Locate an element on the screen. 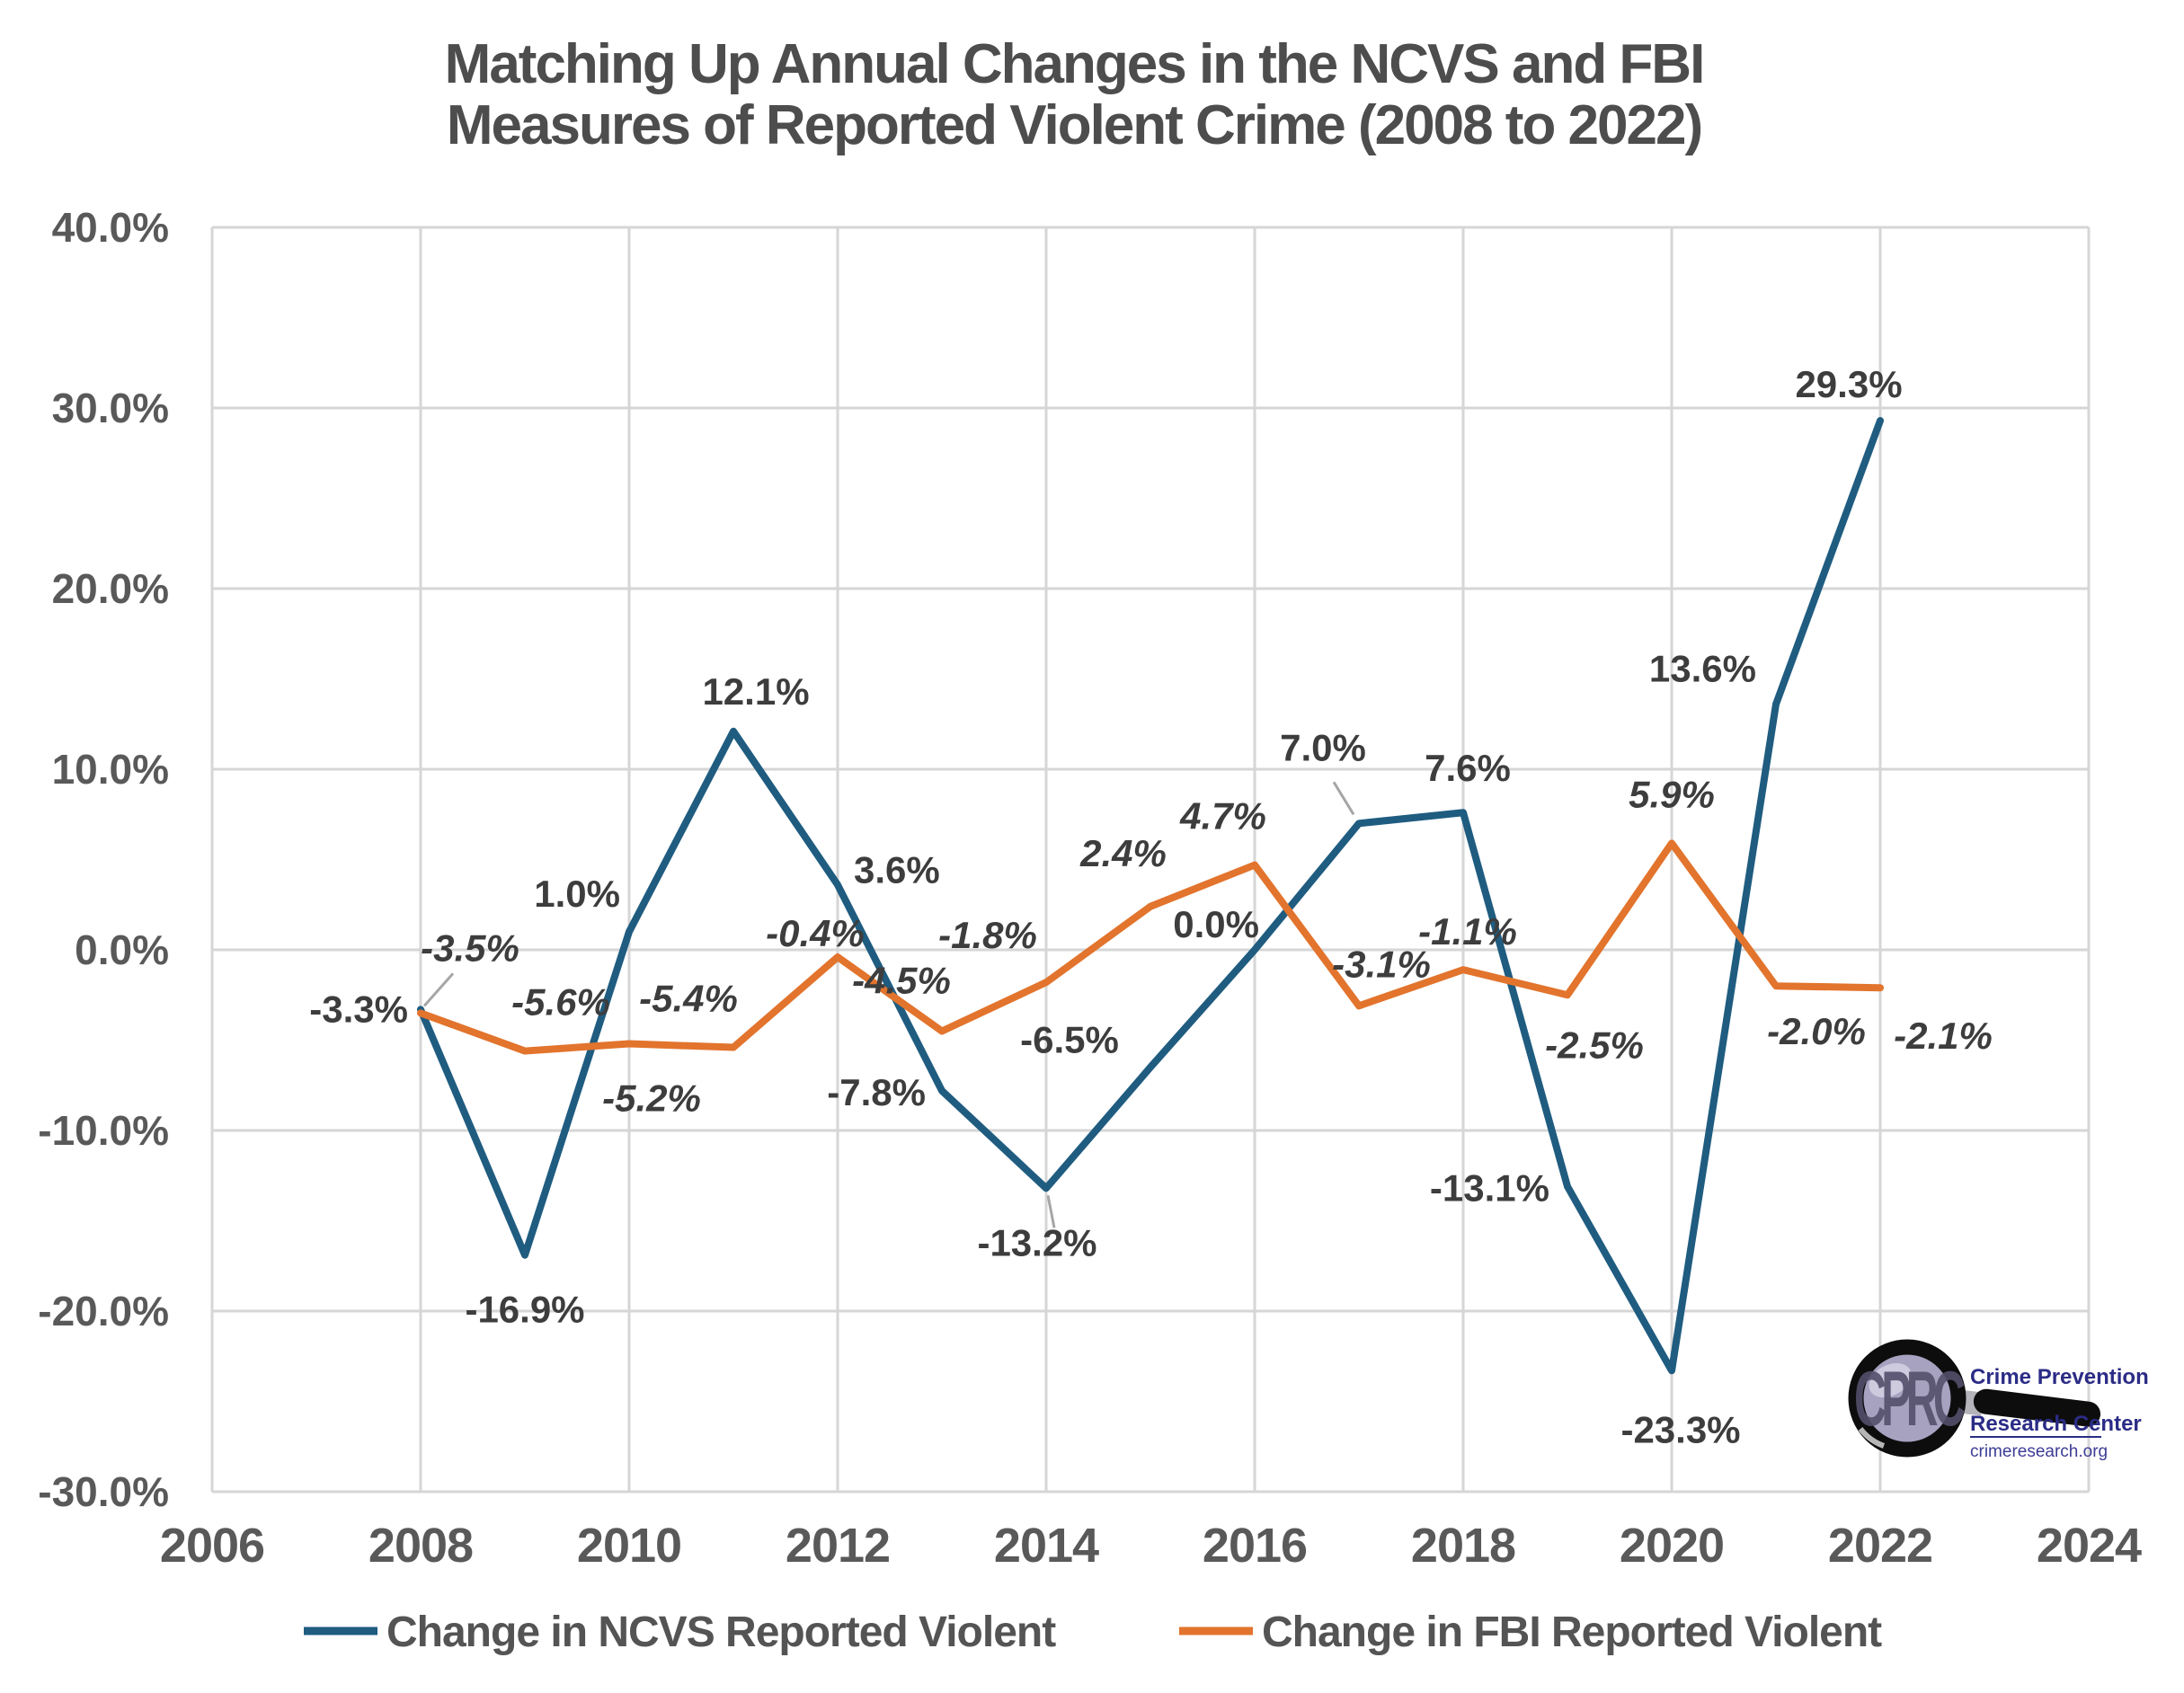 The image size is (2184, 1693). ncvs-data-label-2021: 13.6% is located at coordinates (1702, 669).